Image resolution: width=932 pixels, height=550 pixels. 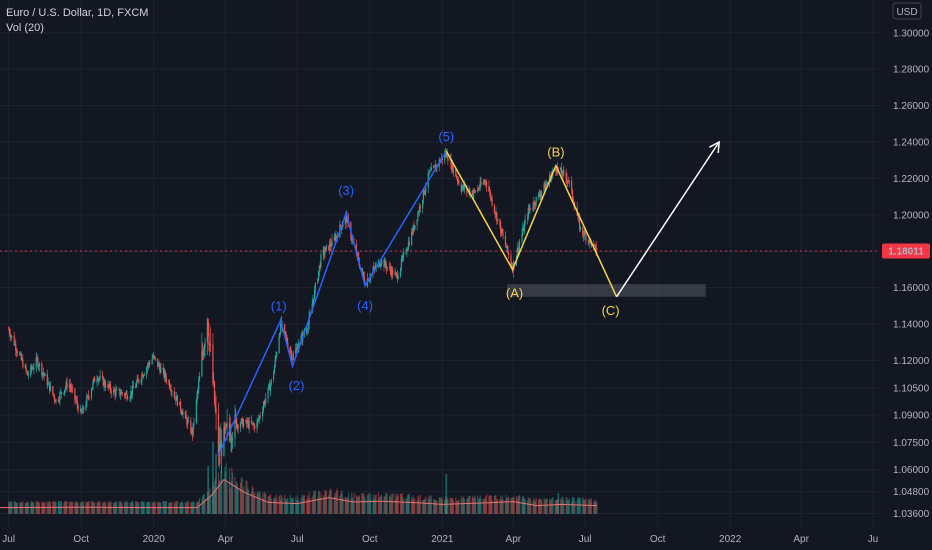 What do you see at coordinates (77, 13) in the screenshot?
I see `symbol-title: Euro / U.S. Dollar, 1D, FXCM` at bounding box center [77, 13].